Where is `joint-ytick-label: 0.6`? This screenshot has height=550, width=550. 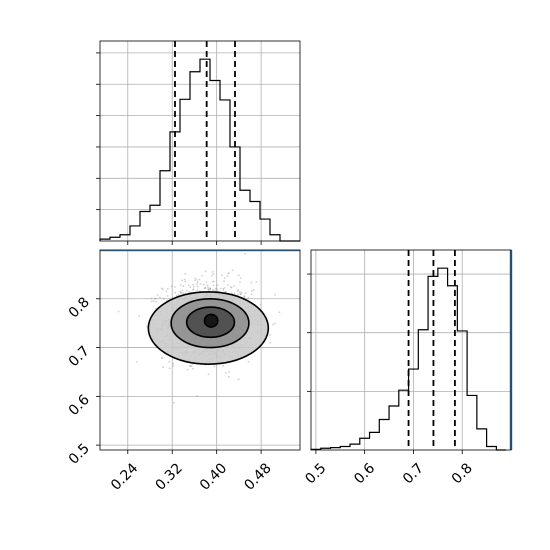 joint-ytick-label: 0.6 is located at coordinates (79, 405).